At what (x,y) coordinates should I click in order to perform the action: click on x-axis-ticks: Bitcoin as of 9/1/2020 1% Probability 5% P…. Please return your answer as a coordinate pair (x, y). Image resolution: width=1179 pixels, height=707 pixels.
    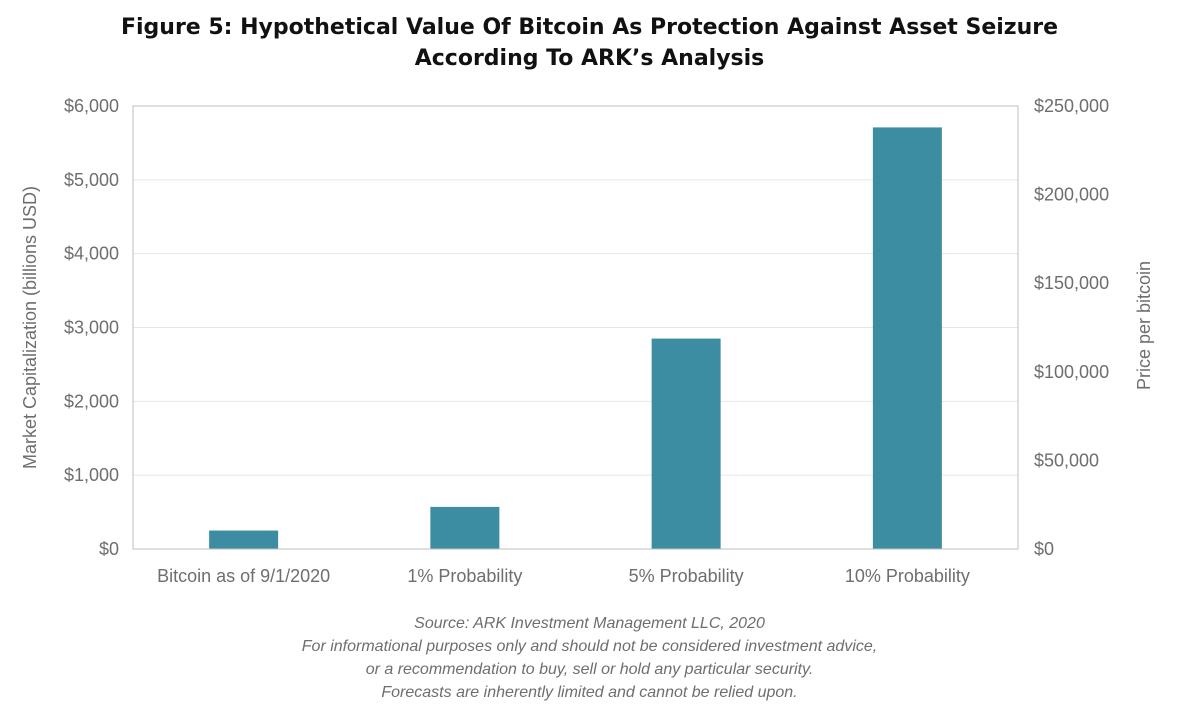
    Looking at the image, I should click on (563, 576).